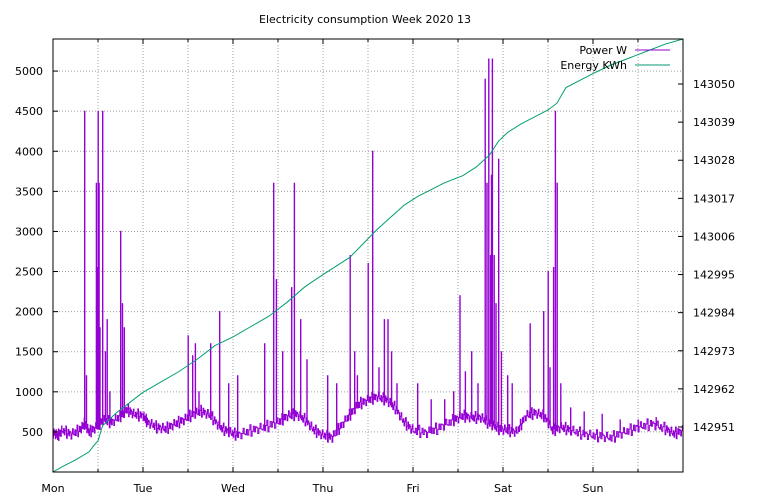 This screenshot has width=768, height=500. I want to click on y-tick-label: 1500, so click(29, 352).